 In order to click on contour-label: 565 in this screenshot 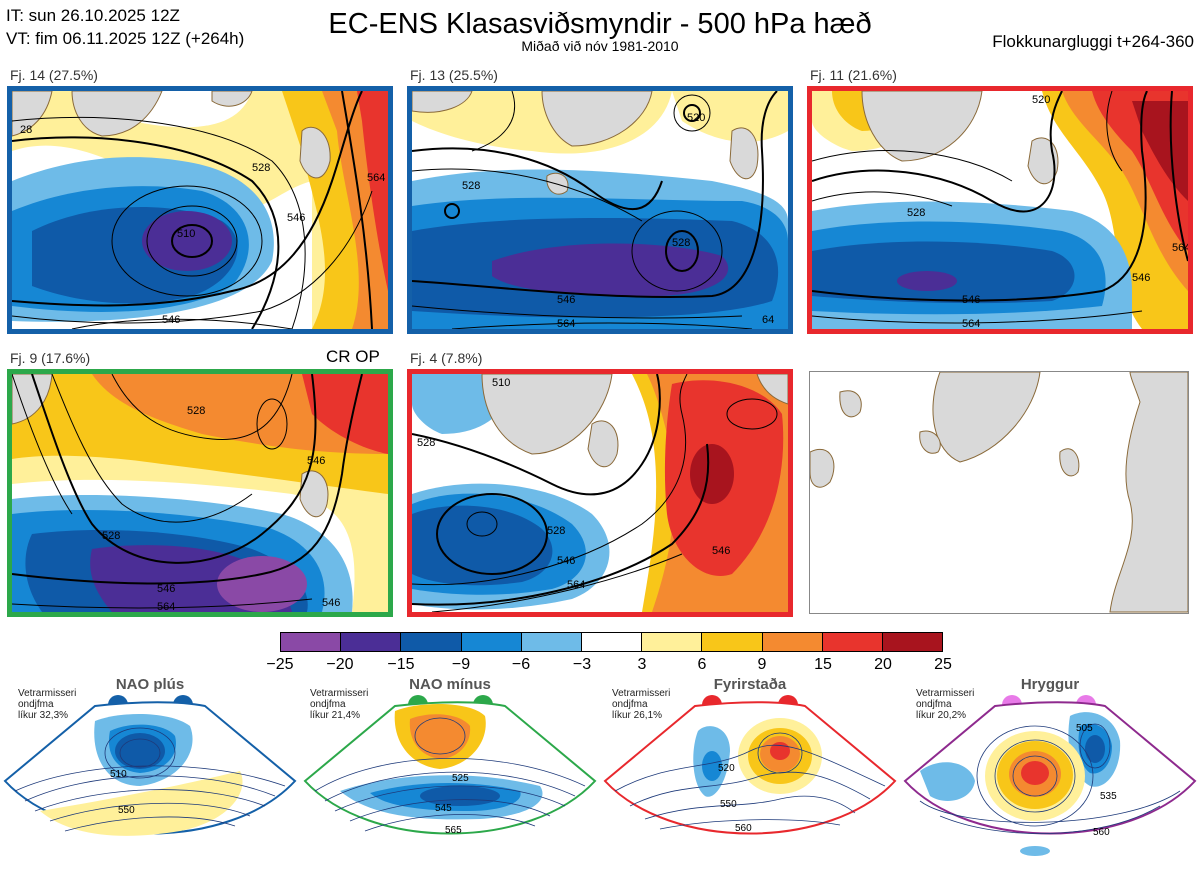, I will do `click(453, 830)`.